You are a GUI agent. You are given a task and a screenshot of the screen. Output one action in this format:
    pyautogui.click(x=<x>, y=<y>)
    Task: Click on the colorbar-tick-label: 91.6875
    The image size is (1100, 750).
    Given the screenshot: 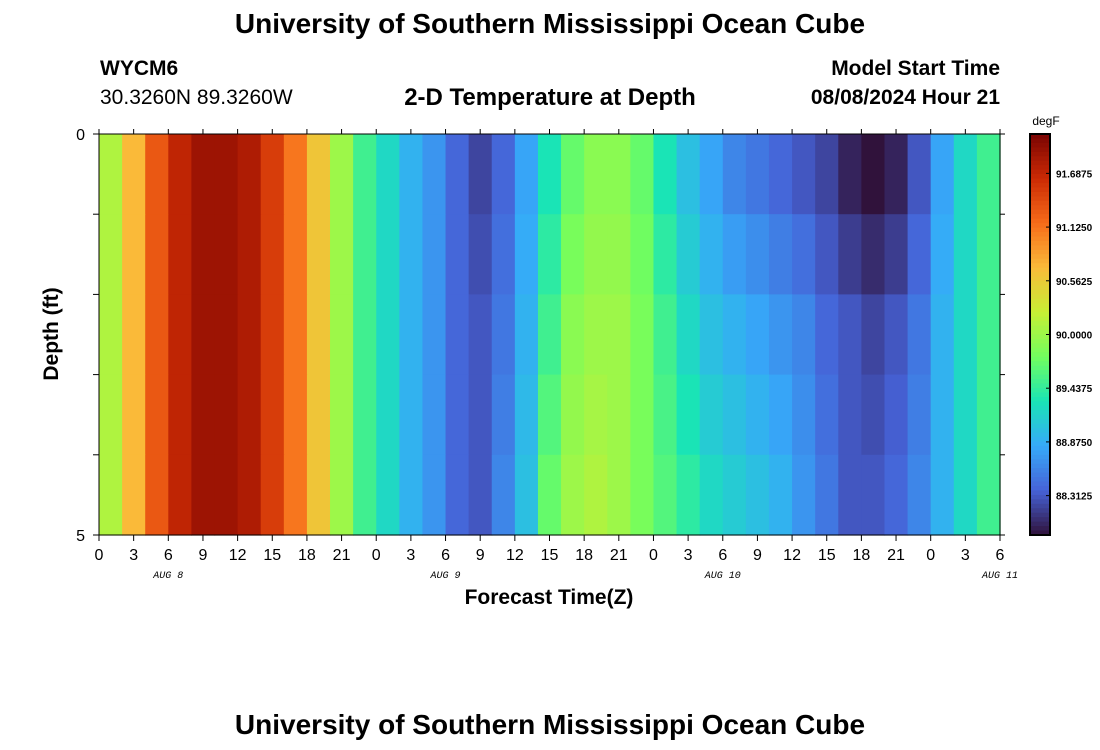 What is the action you would take?
    pyautogui.click(x=1074, y=174)
    